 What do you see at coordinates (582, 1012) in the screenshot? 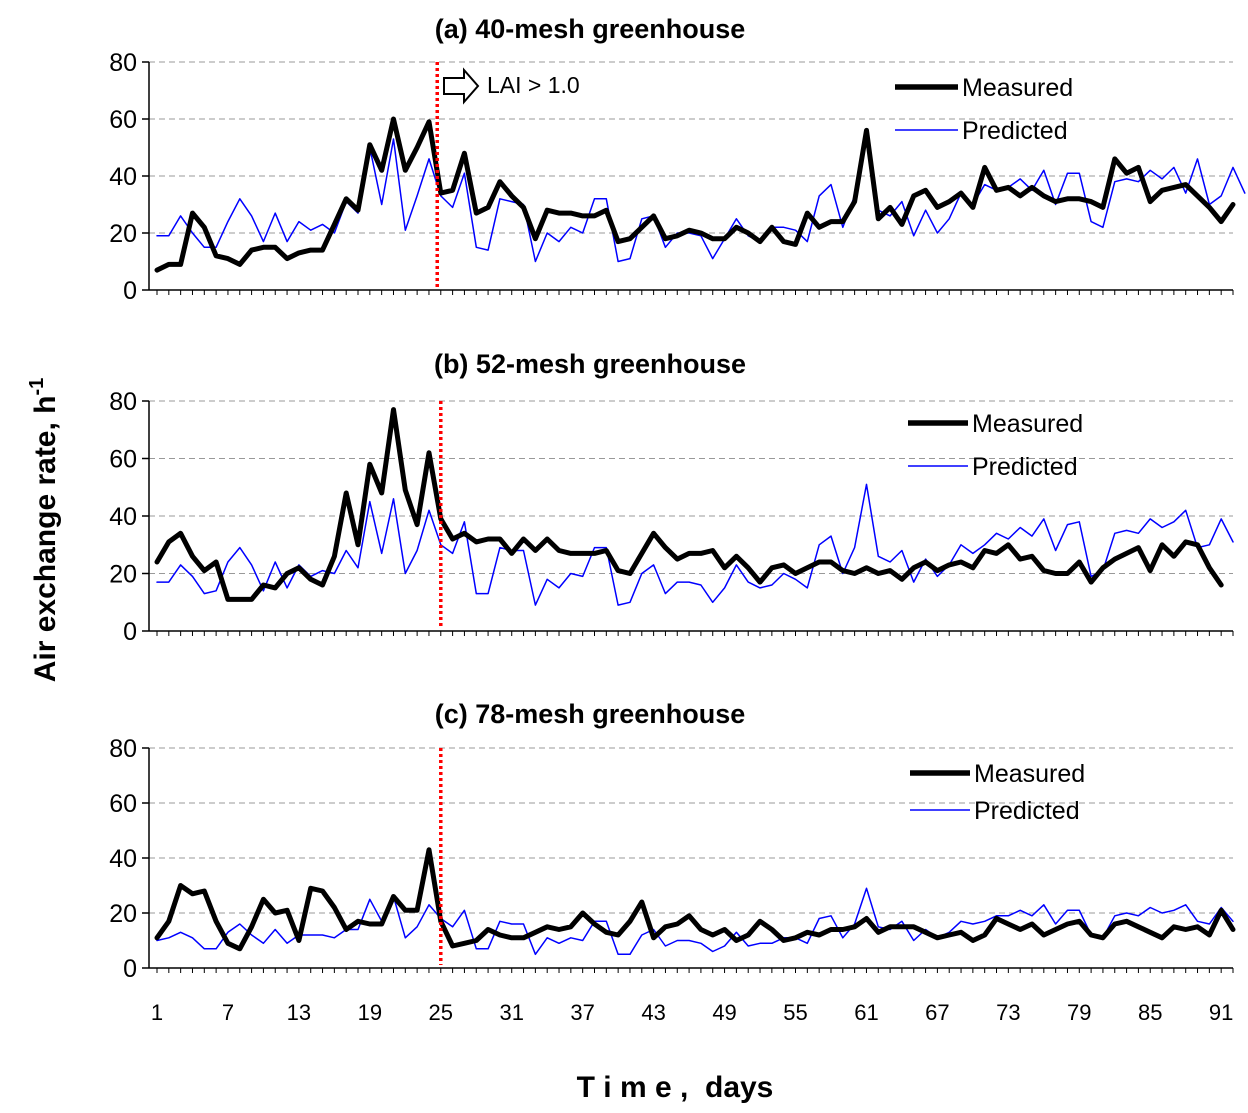
I see `x-tick-label: 37` at bounding box center [582, 1012].